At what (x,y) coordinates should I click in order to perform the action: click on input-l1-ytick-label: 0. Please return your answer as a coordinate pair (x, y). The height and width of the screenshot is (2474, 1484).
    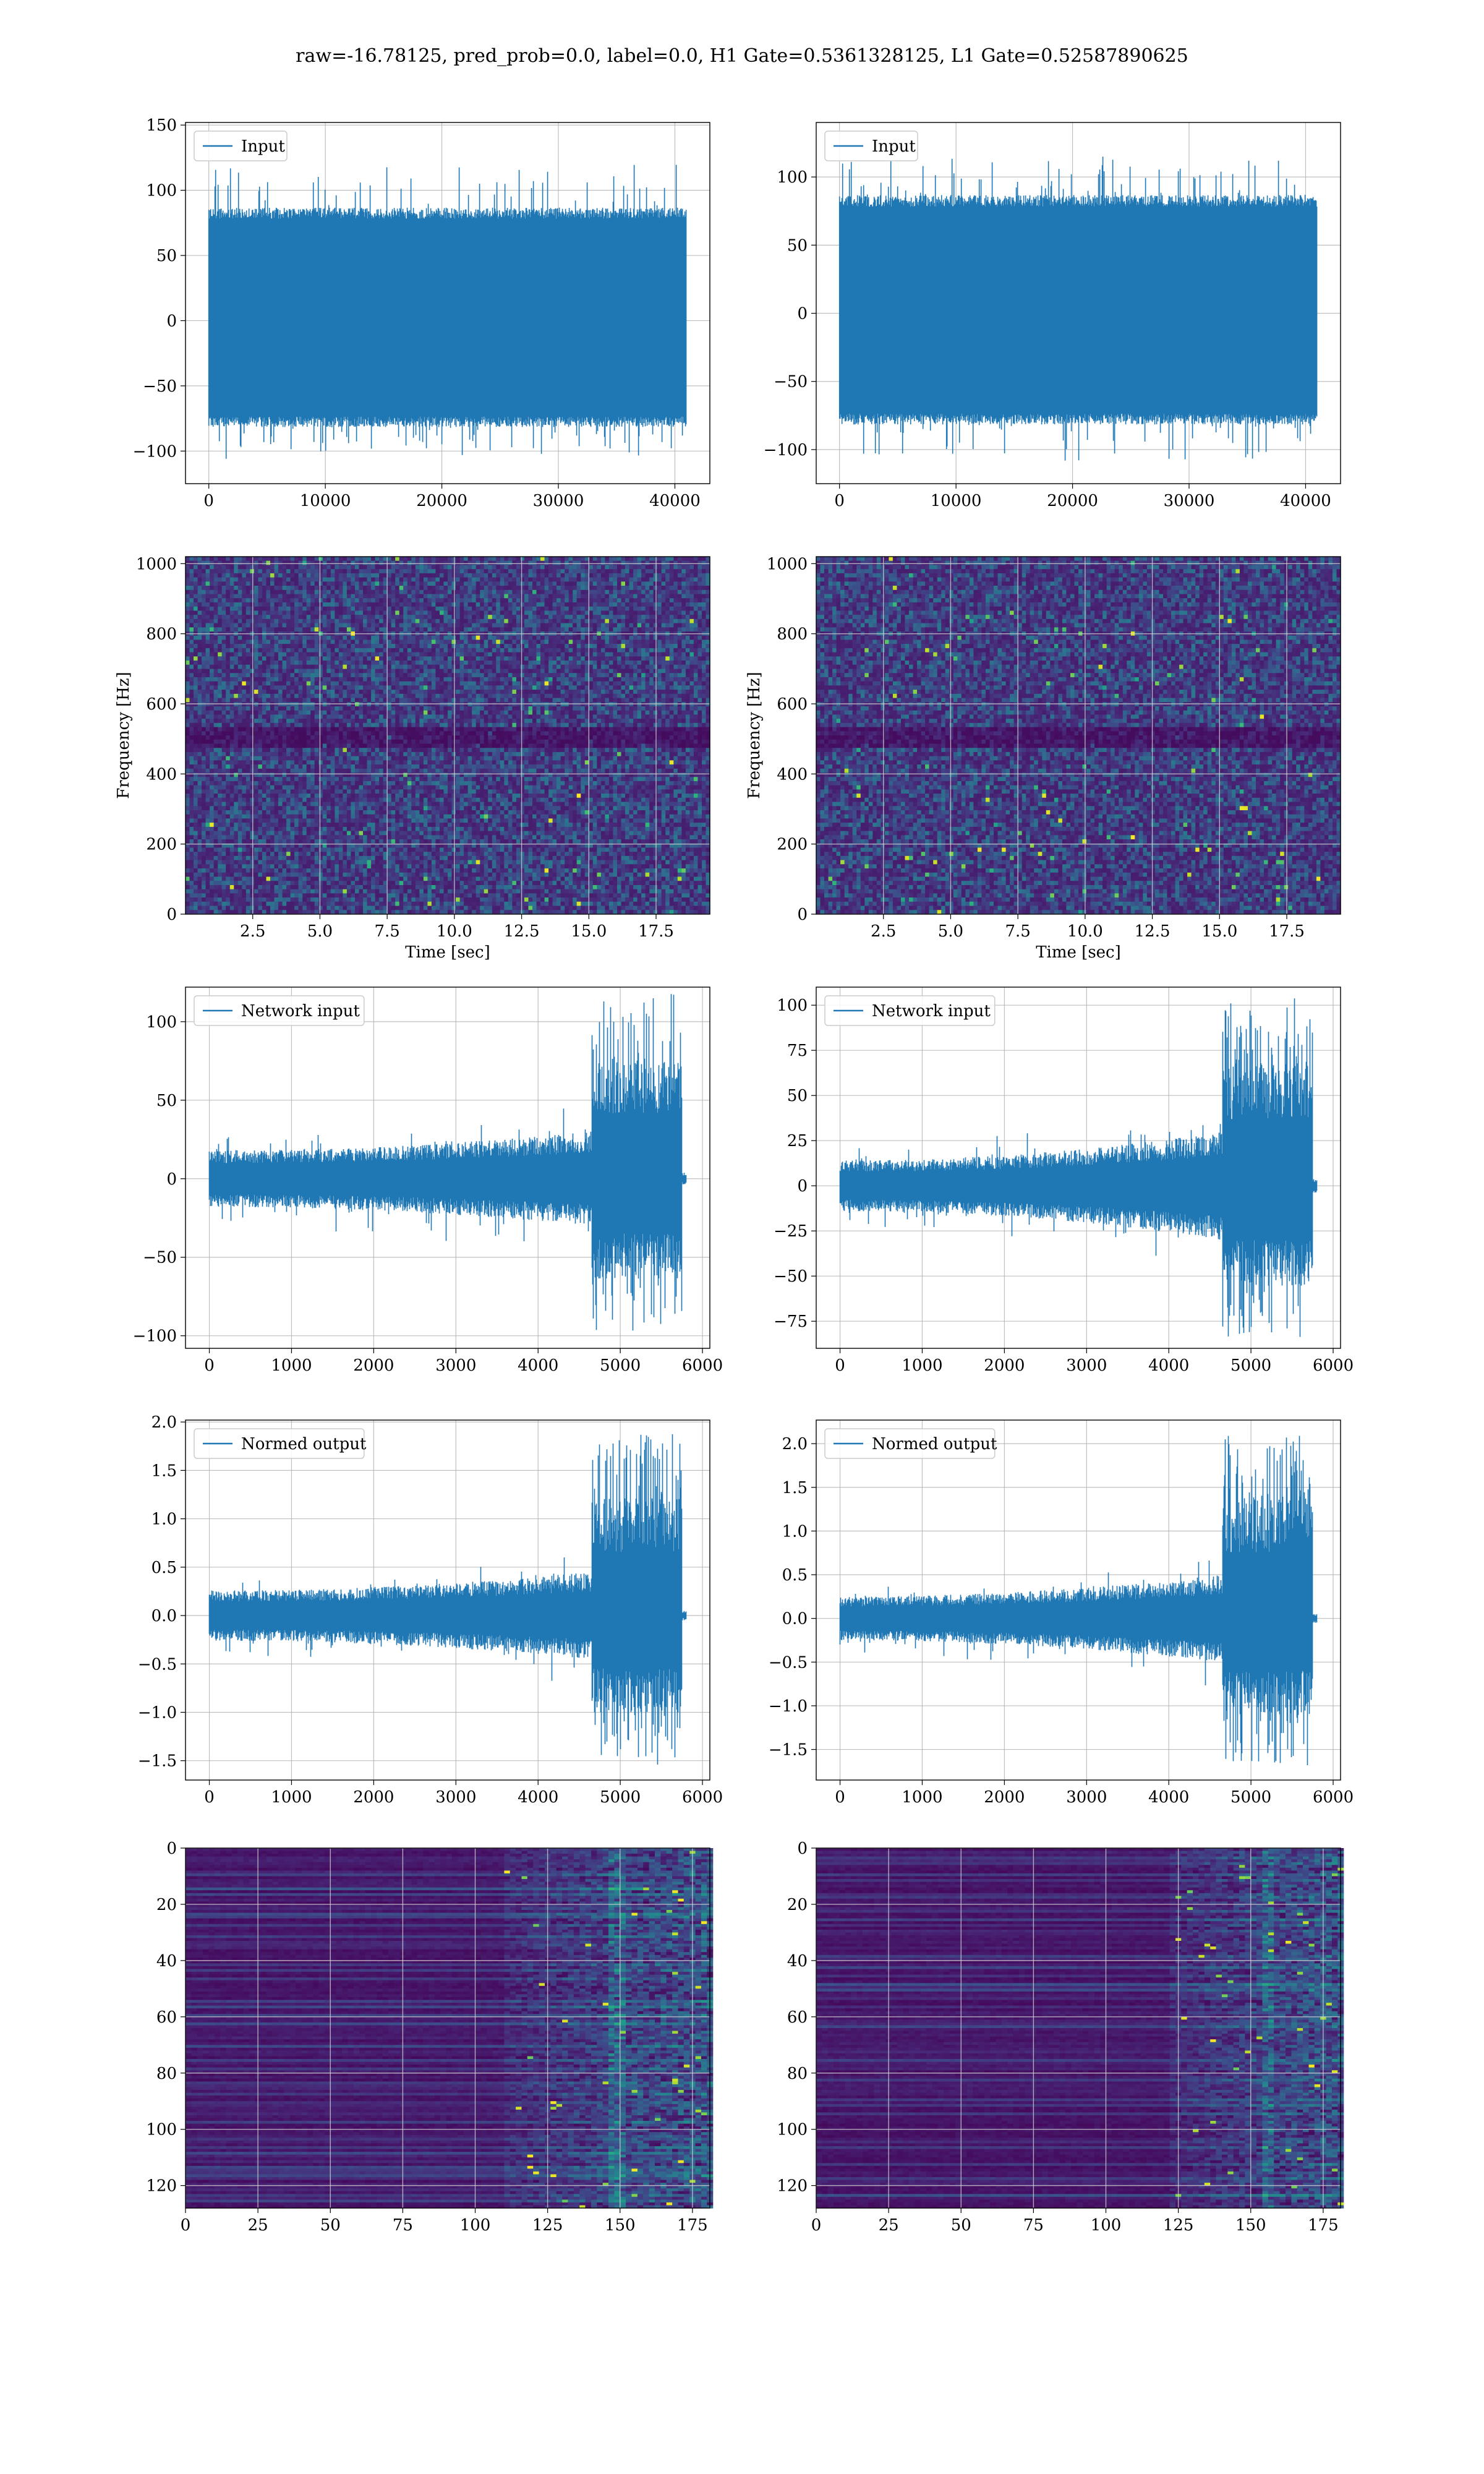
    Looking at the image, I should click on (802, 314).